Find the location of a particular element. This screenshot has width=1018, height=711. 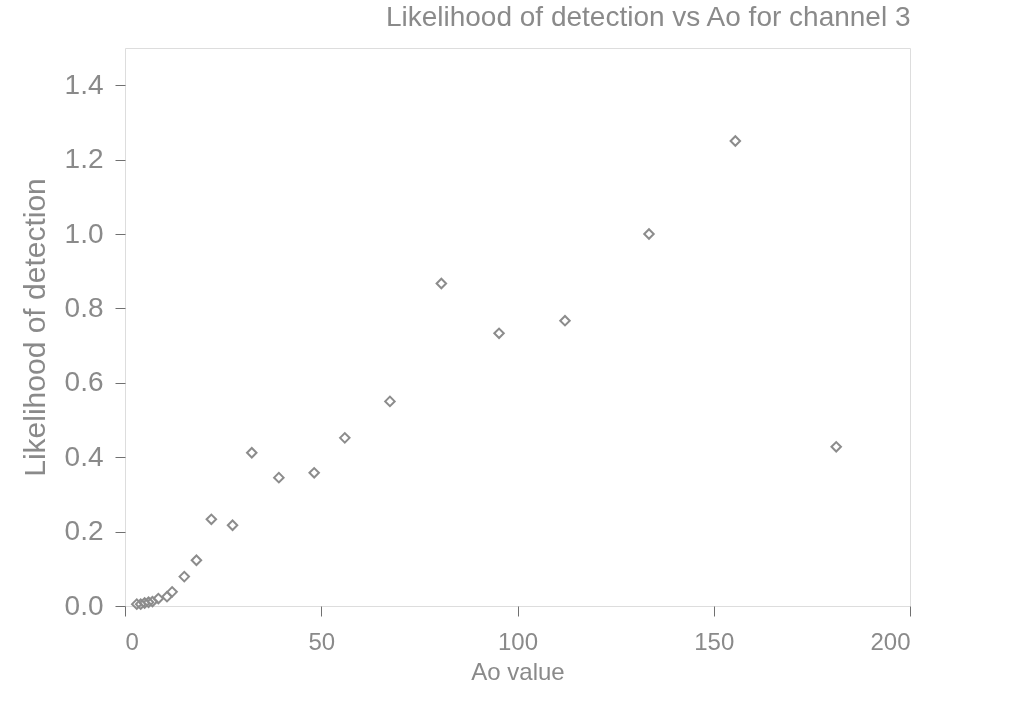

x-tick-label: 0 is located at coordinates (132, 641).